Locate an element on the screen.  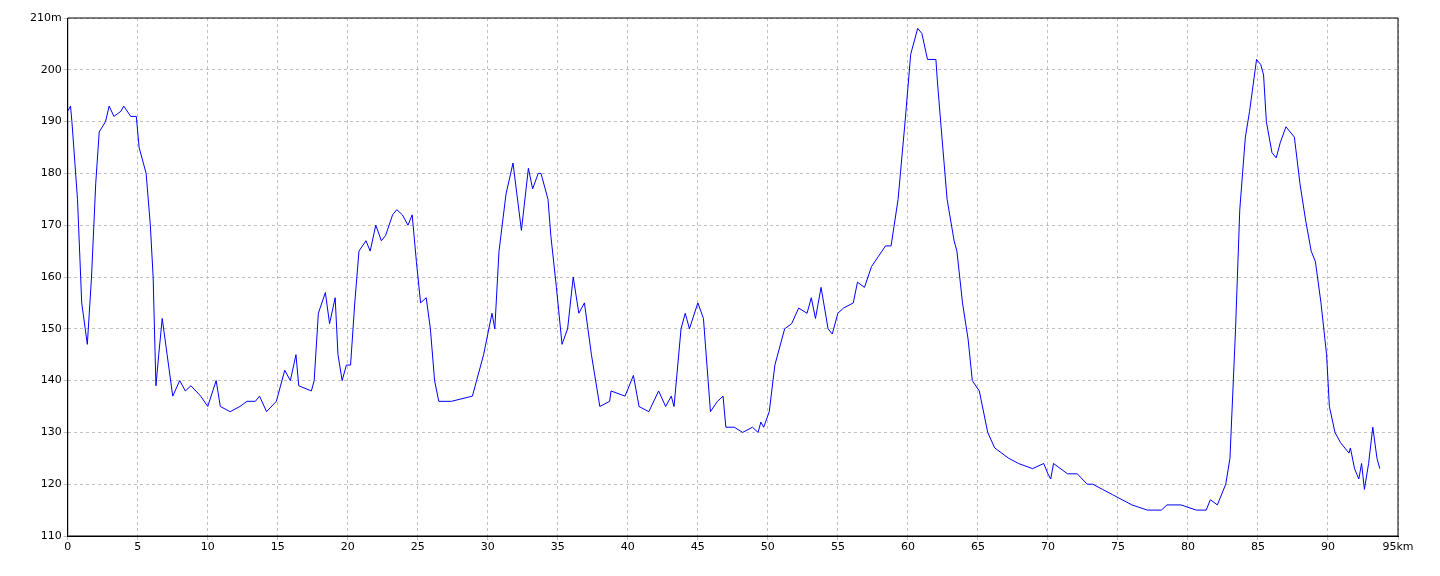
x-tick-label: 55 is located at coordinates (837, 547).